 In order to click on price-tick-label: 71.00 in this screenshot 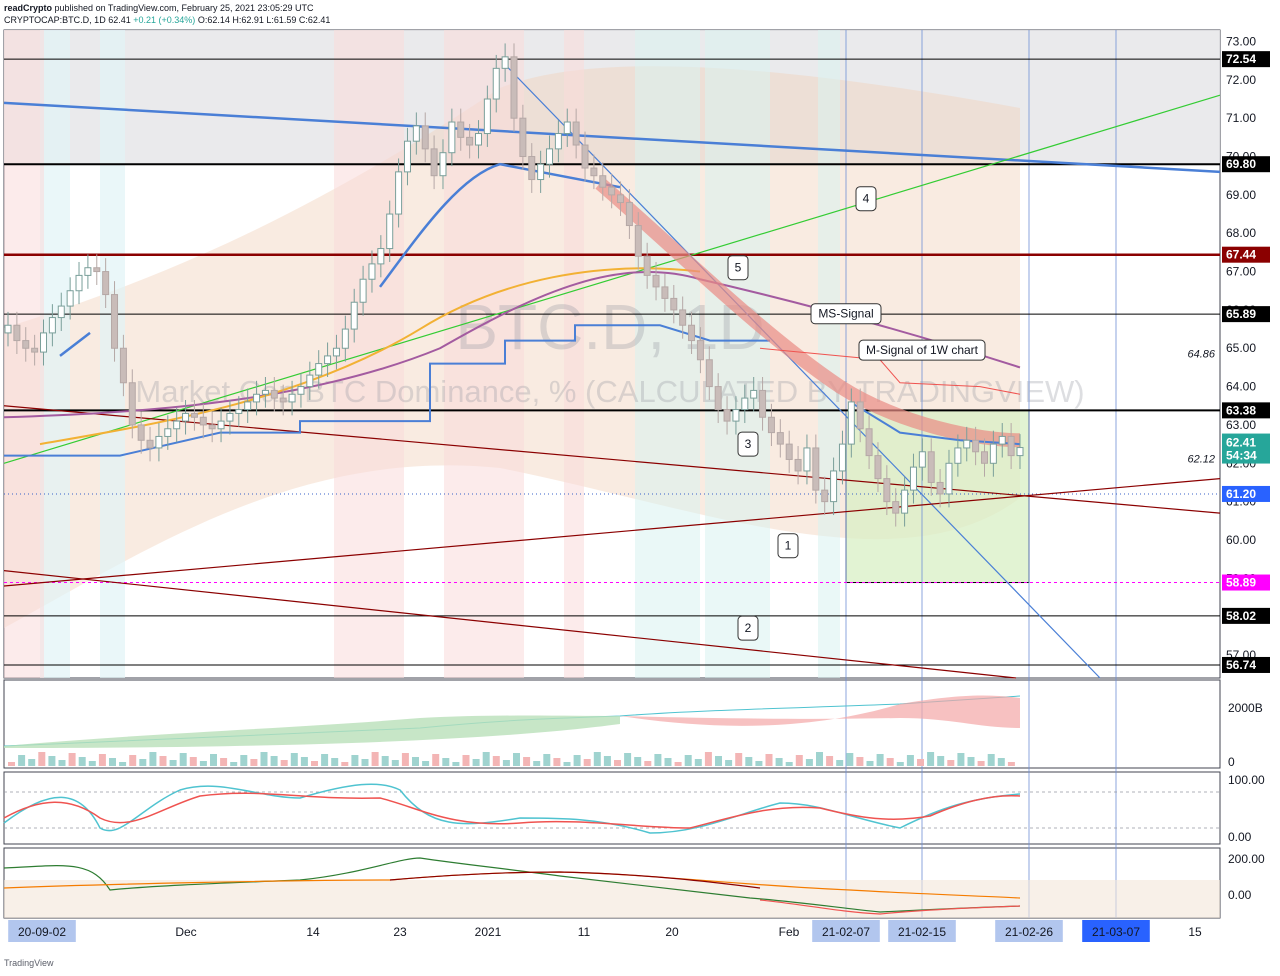, I will do `click(1241, 118)`.